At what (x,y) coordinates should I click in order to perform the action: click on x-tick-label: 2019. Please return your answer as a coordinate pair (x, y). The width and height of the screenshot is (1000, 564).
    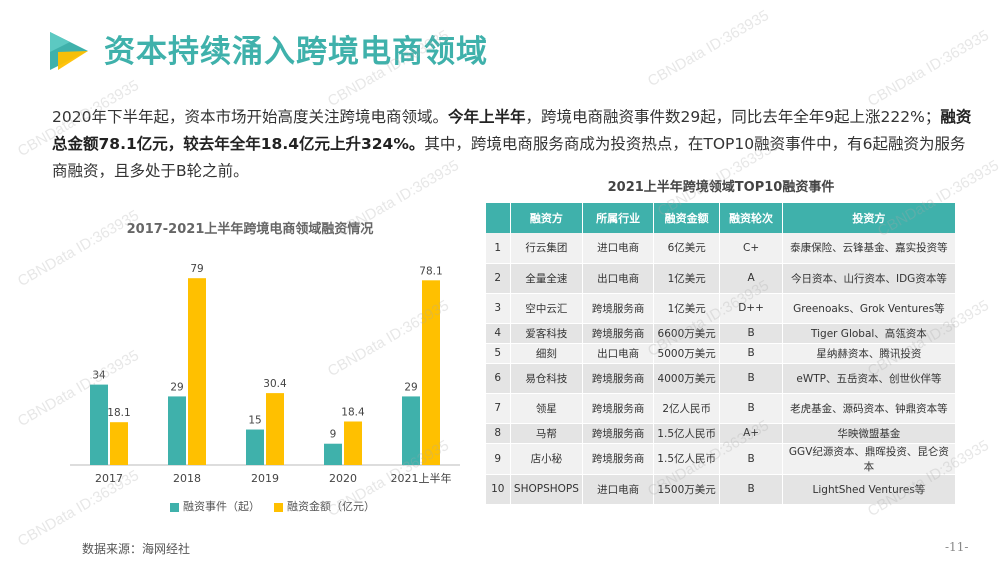
    Looking at the image, I should click on (265, 478).